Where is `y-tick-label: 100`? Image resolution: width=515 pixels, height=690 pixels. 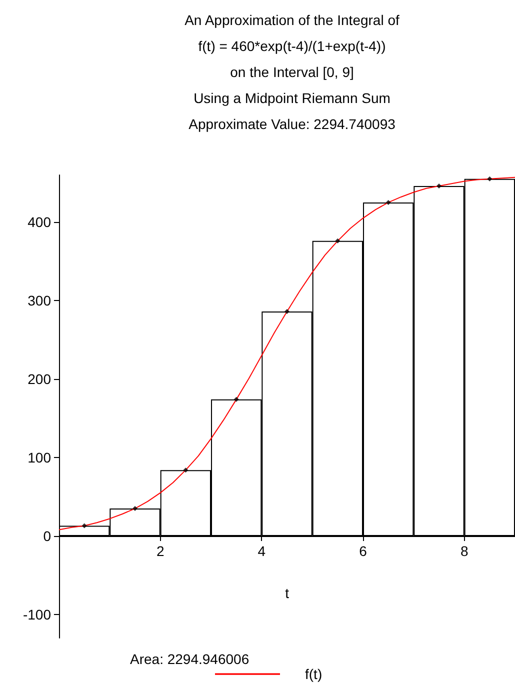
y-tick-label: 100 is located at coordinates (40, 458).